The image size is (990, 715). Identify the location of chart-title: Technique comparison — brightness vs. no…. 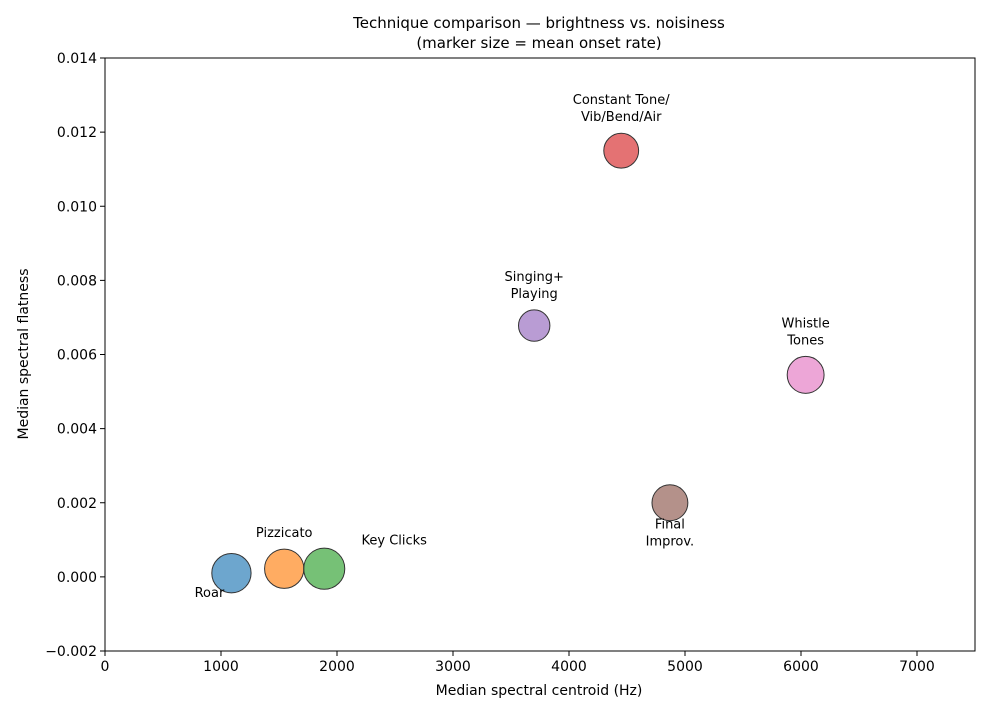
(538, 23).